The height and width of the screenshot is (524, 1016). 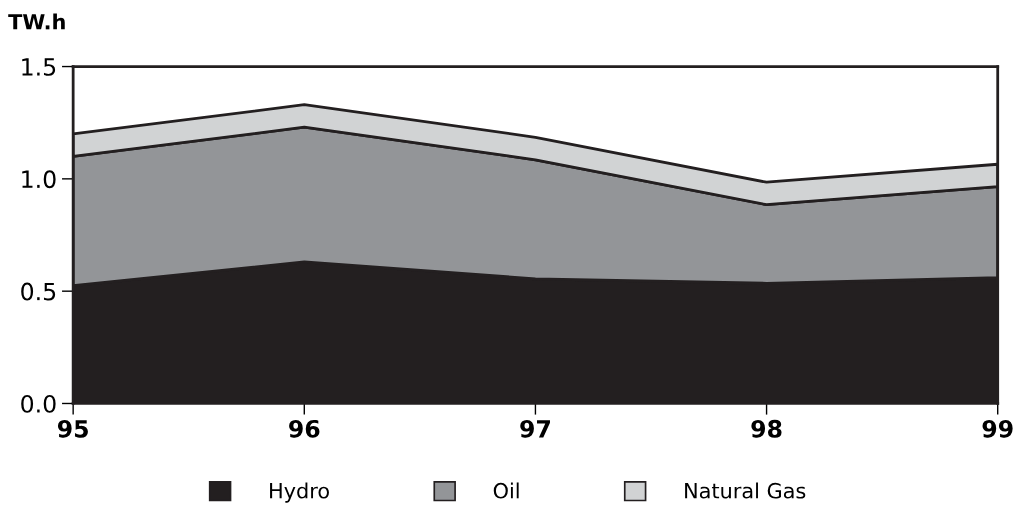 What do you see at coordinates (39, 67) in the screenshot?
I see `y-tick-label: 1.5` at bounding box center [39, 67].